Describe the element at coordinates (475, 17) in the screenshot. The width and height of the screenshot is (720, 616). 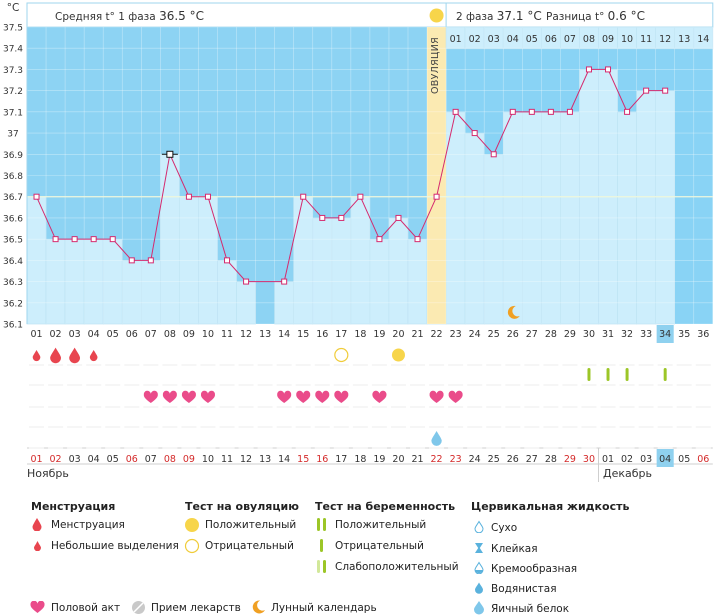
I see `phase2-label: 2 фаза` at that location.